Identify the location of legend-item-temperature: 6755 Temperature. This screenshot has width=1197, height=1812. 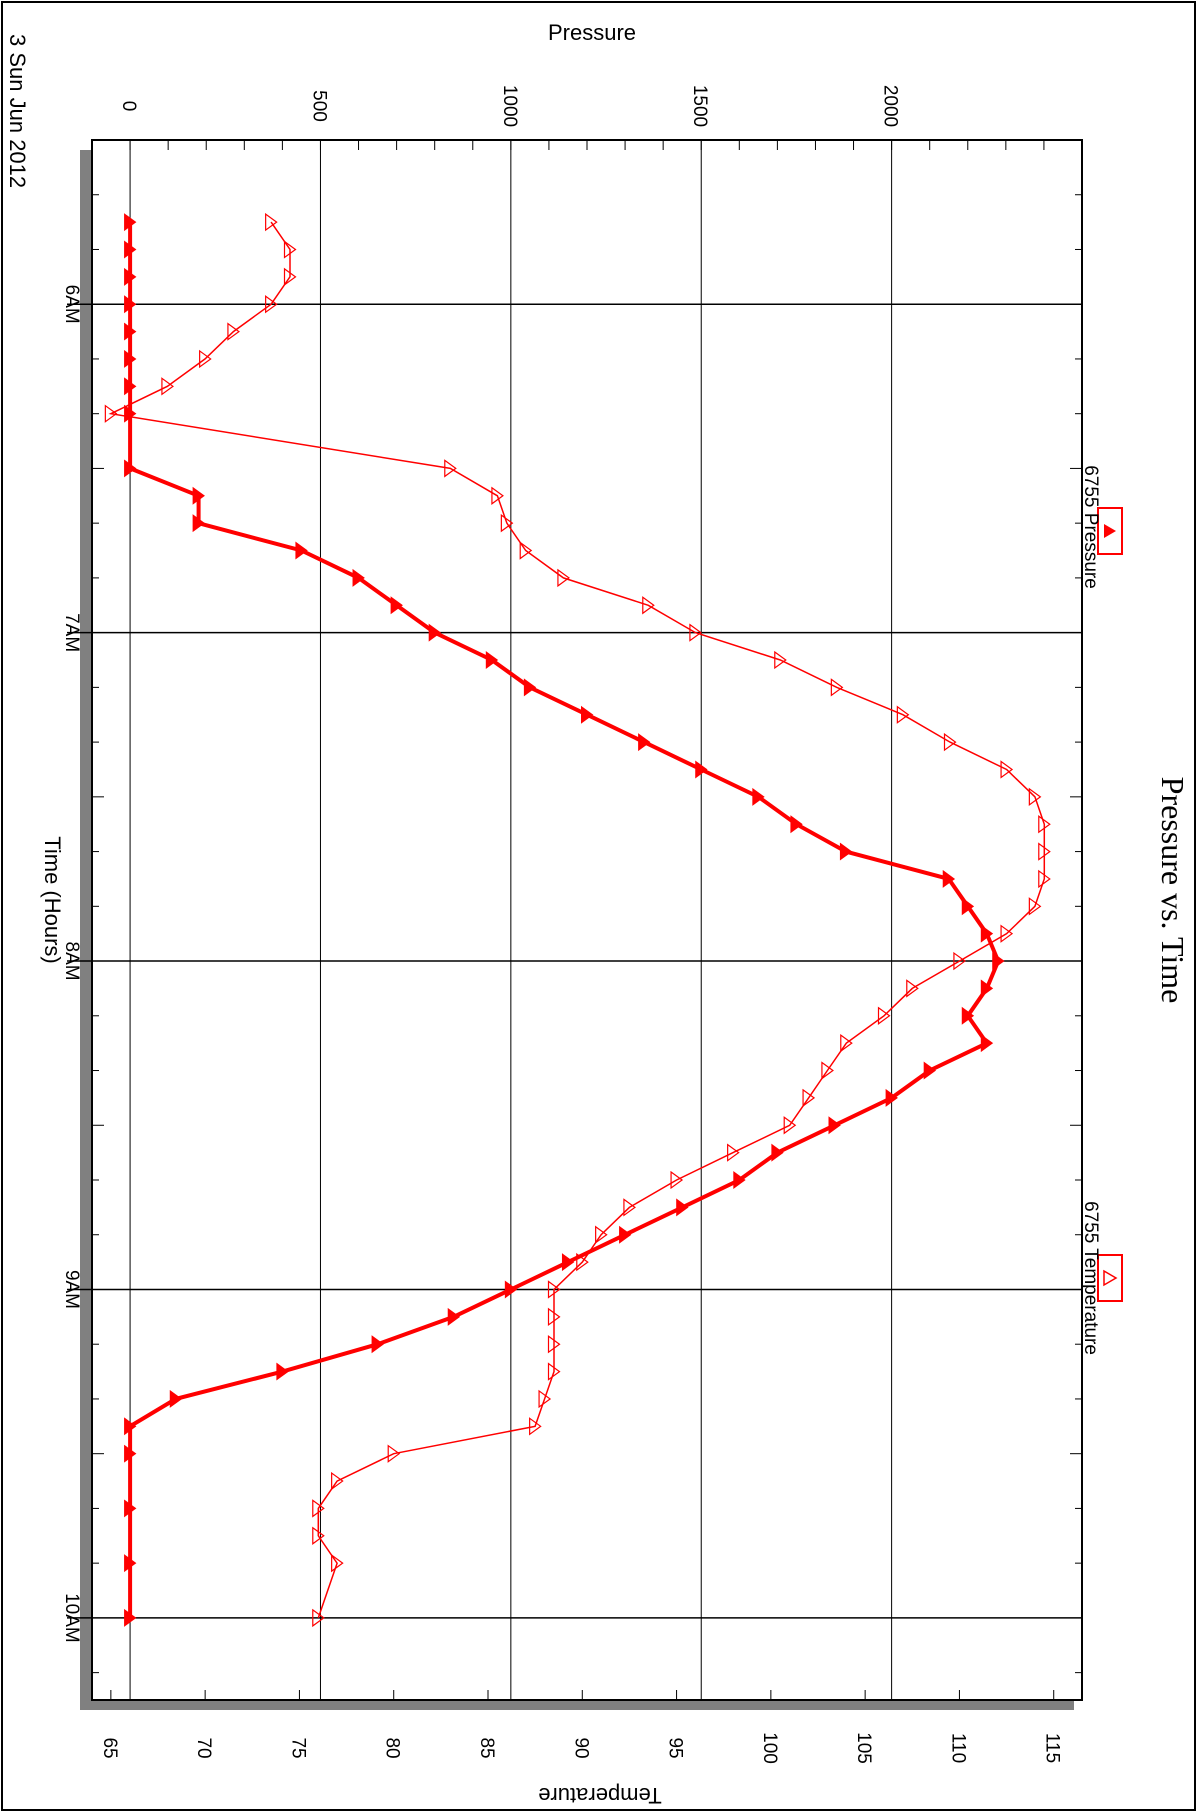
(1101, 1278).